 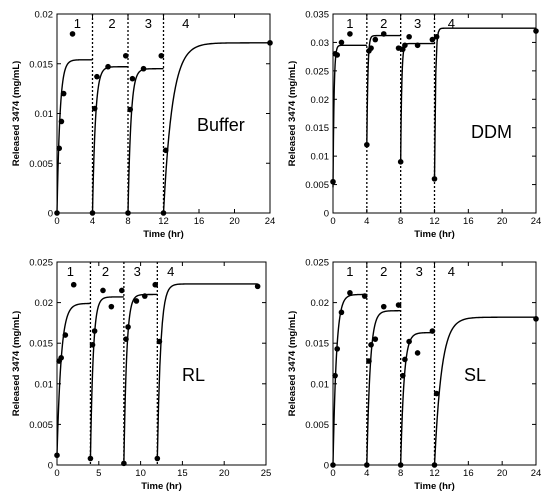 What do you see at coordinates (475, 375) in the screenshot?
I see `panel-label: SL` at bounding box center [475, 375].